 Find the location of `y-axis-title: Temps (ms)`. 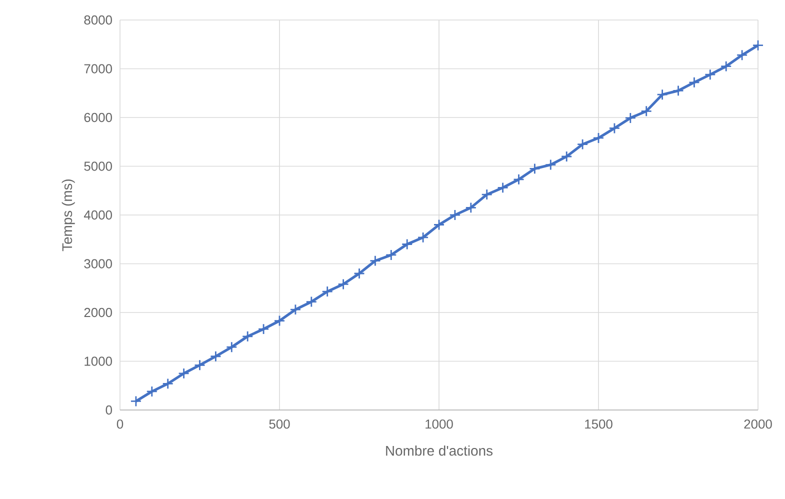

y-axis-title: Temps (ms) is located at coordinates (68, 215).